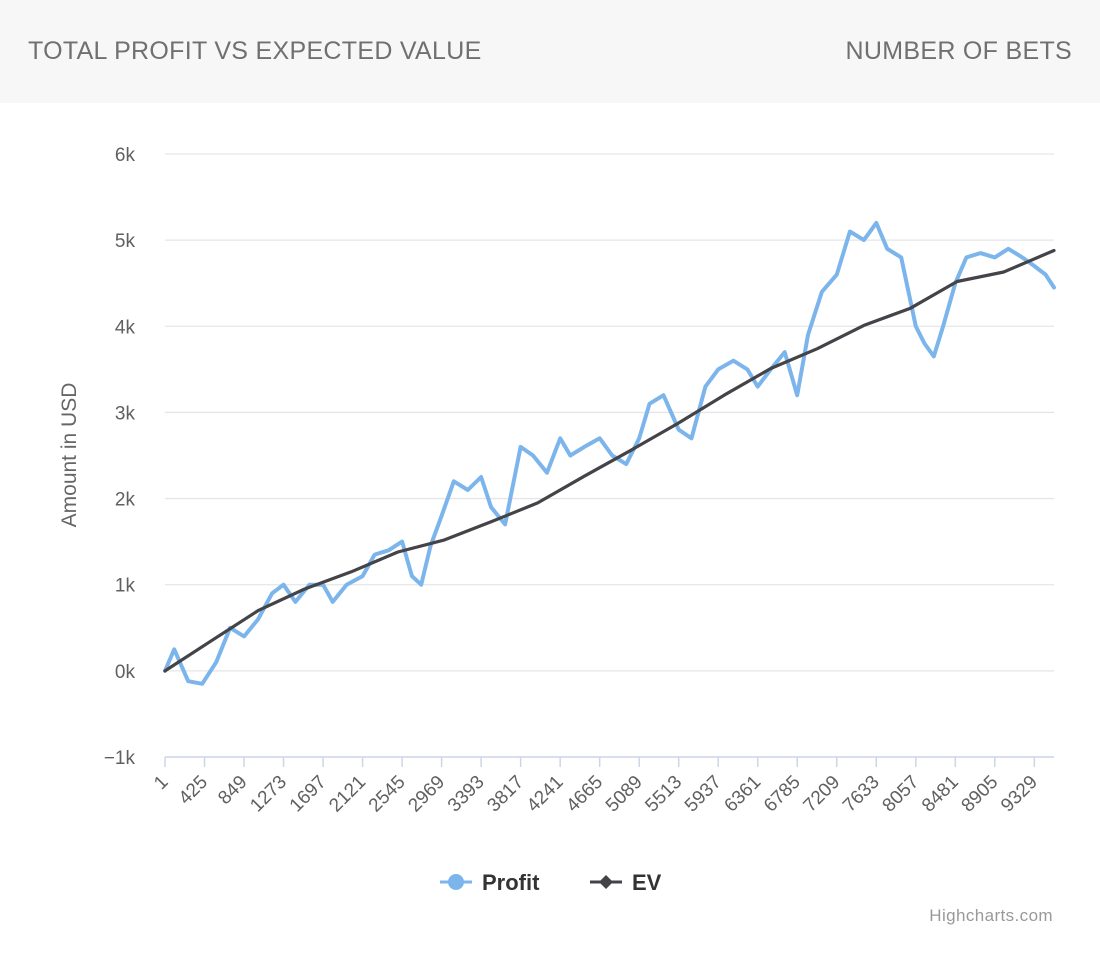 This screenshot has width=1100, height=958. What do you see at coordinates (545, 794) in the screenshot?
I see `x-tick-label: 4241` at bounding box center [545, 794].